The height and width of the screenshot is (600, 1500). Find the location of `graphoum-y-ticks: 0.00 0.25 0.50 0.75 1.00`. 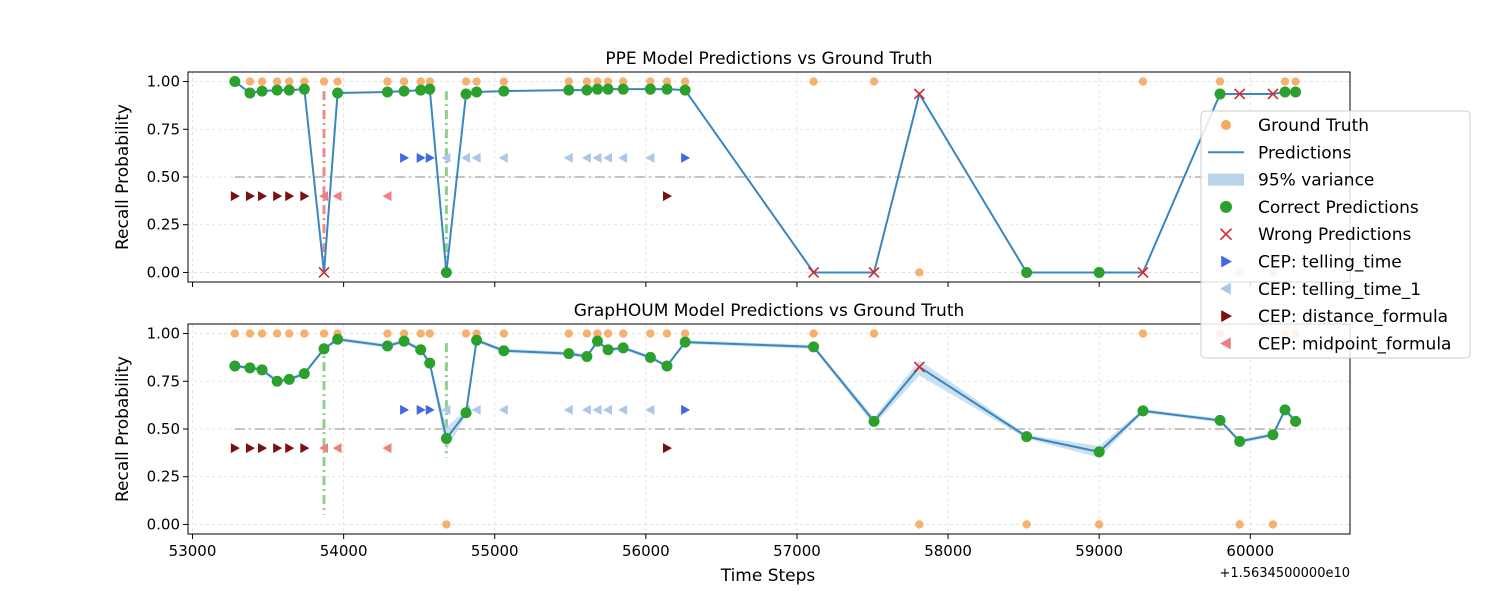

graphoum-y-ticks: 0.00 0.25 0.50 0.75 1.00 is located at coordinates (167, 429).